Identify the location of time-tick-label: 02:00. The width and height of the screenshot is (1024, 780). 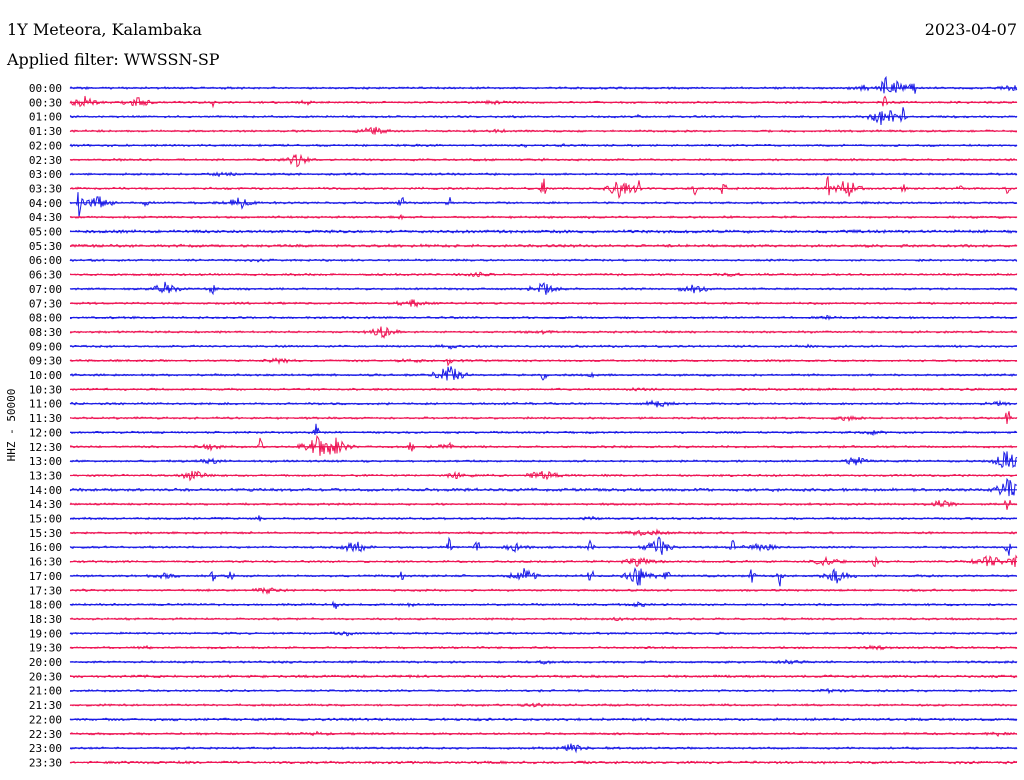
(45, 145).